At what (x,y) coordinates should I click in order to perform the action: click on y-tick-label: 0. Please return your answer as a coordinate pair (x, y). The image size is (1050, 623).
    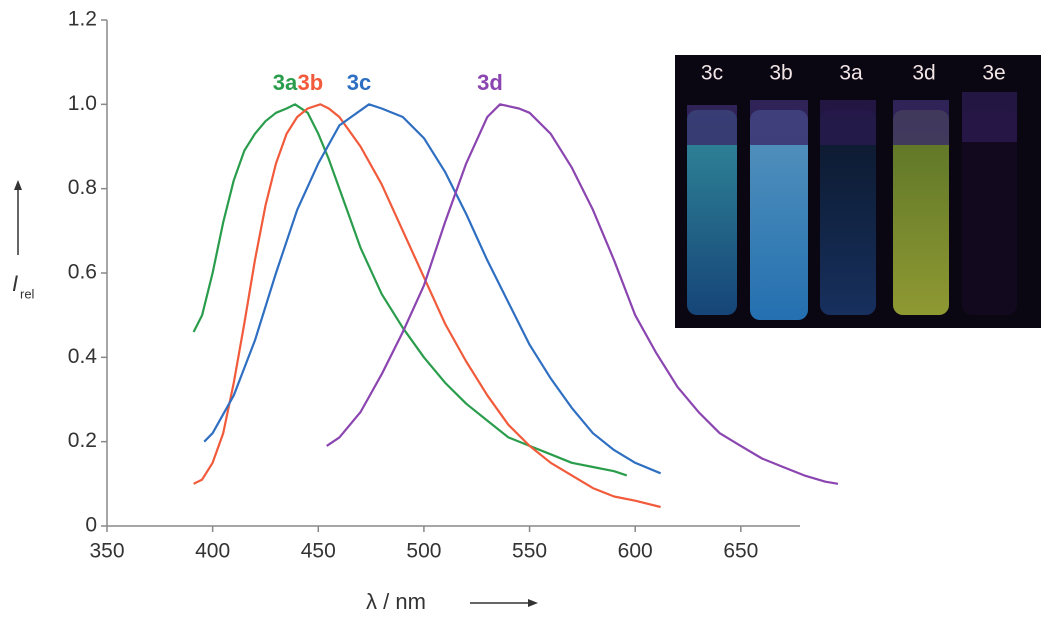
    Looking at the image, I should click on (91, 525).